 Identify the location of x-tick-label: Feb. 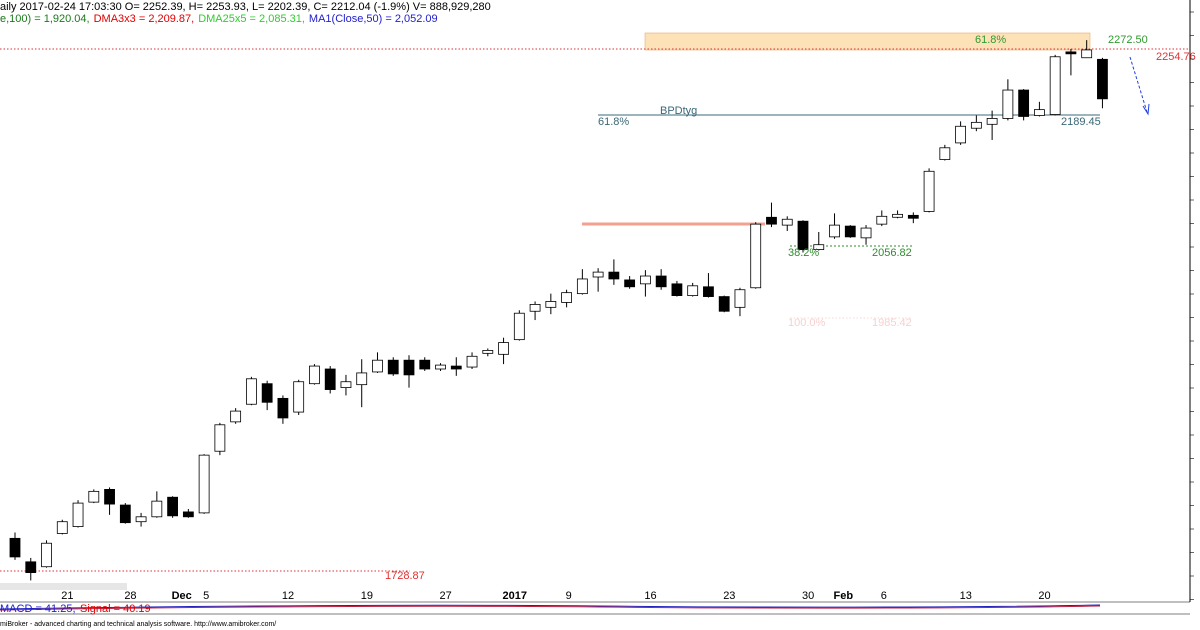
(844, 596).